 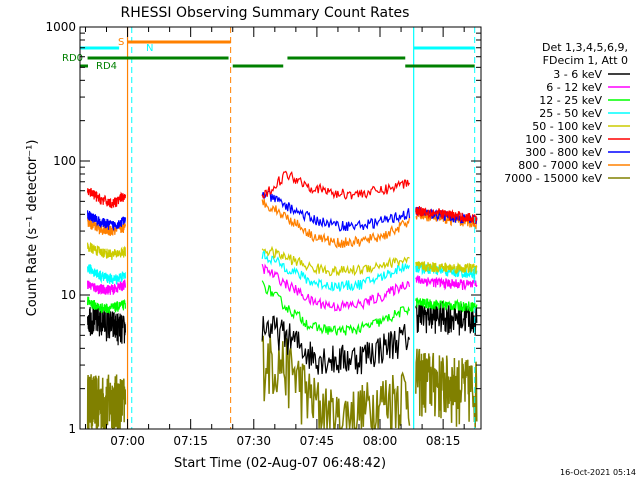 I want to click on legend-header-2: FDecim 1, Att 0, so click(x=585, y=60).